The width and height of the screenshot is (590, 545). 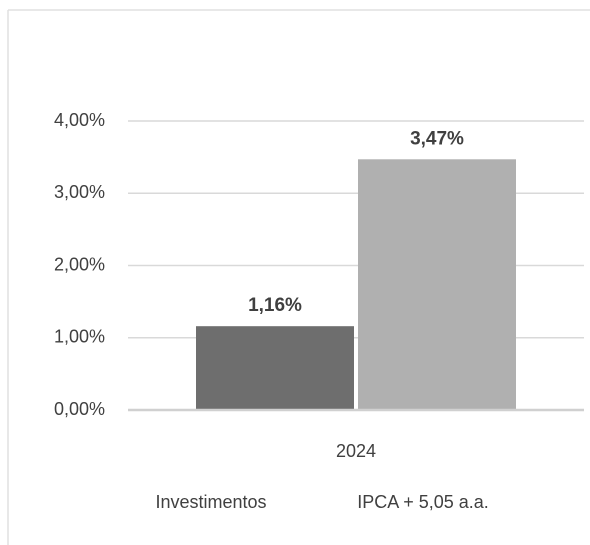 What do you see at coordinates (423, 502) in the screenshot?
I see `legend-label: IPCA + 5,05 a.a.` at bounding box center [423, 502].